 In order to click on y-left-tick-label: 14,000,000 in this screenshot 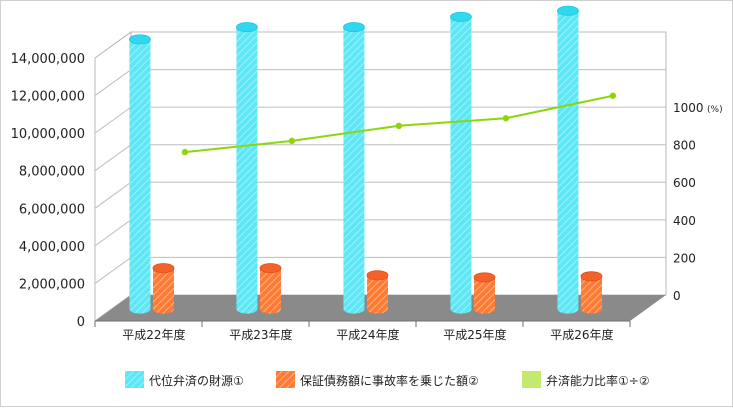, I will do `click(48, 59)`.